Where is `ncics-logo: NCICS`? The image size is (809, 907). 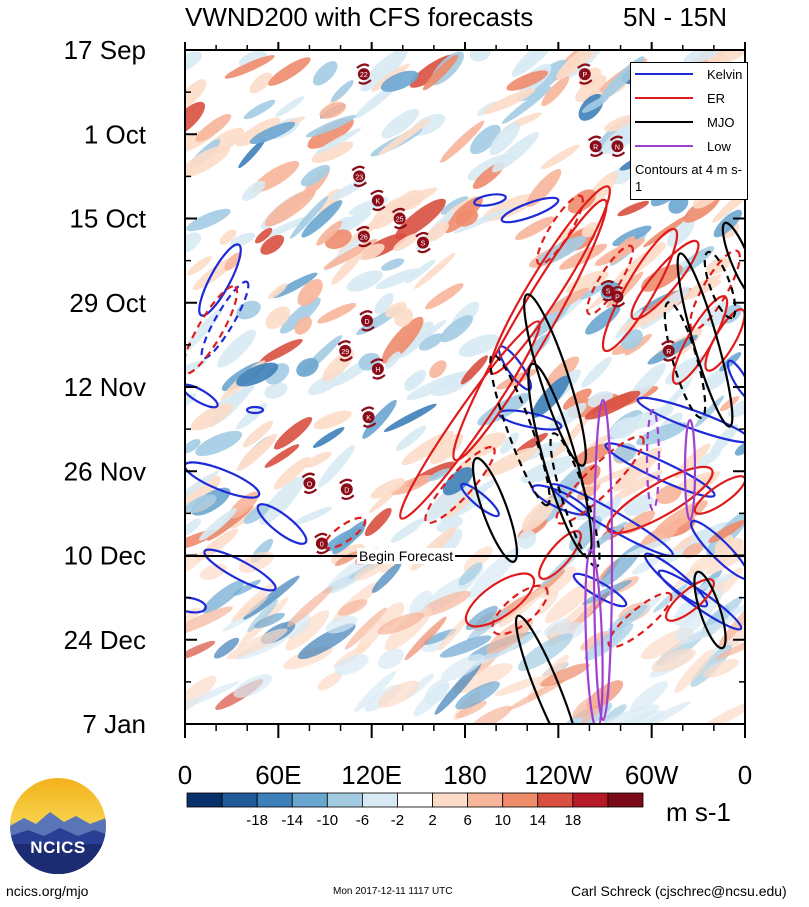 ncics-logo: NCICS is located at coordinates (58, 826).